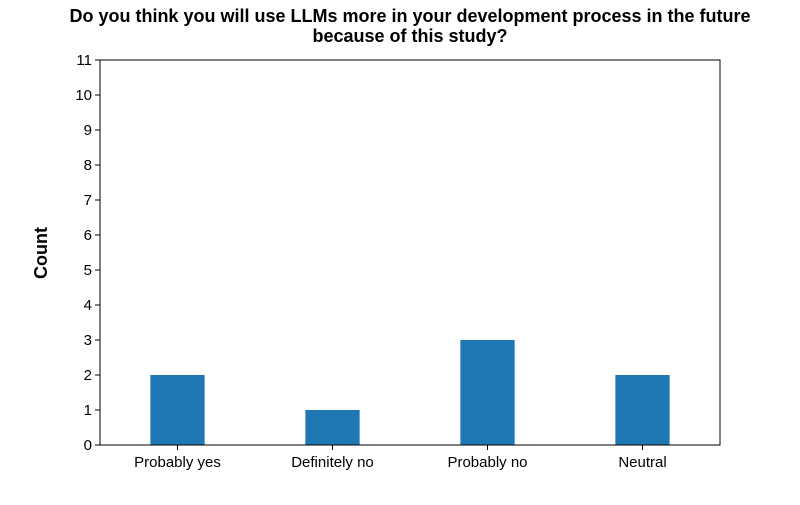 The width and height of the screenshot is (800, 505). Describe the element at coordinates (88, 375) in the screenshot. I see `y-tick-label: 2` at that location.